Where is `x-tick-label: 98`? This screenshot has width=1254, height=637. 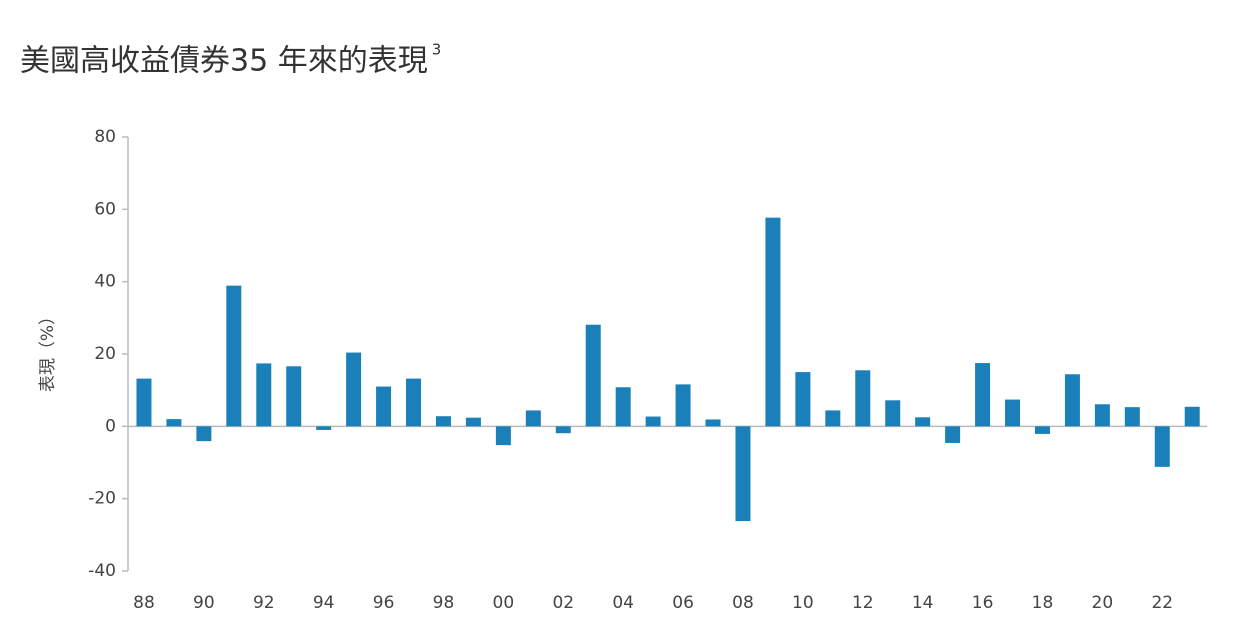
x-tick-label: 98 is located at coordinates (444, 603).